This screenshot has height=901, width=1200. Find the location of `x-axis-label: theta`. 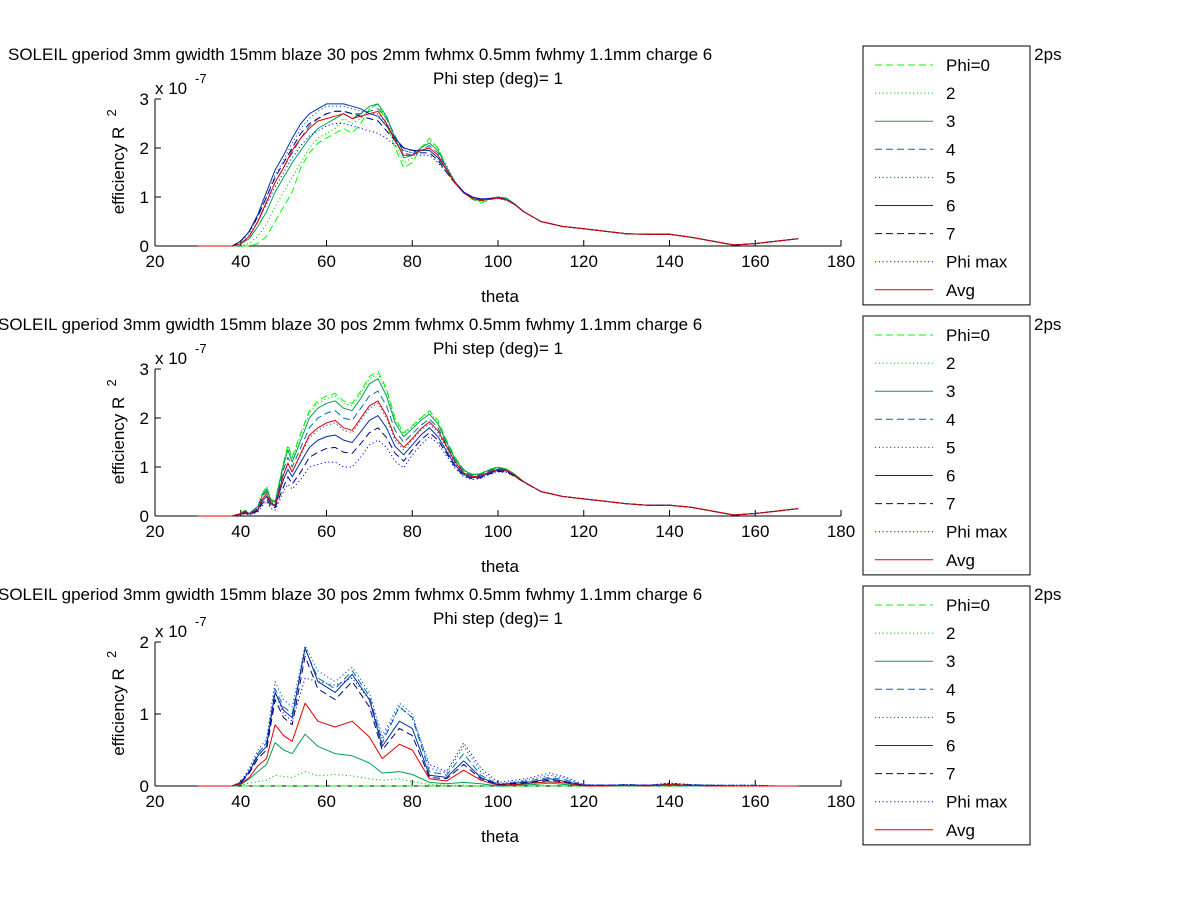

x-axis-label: theta is located at coordinates (500, 296).